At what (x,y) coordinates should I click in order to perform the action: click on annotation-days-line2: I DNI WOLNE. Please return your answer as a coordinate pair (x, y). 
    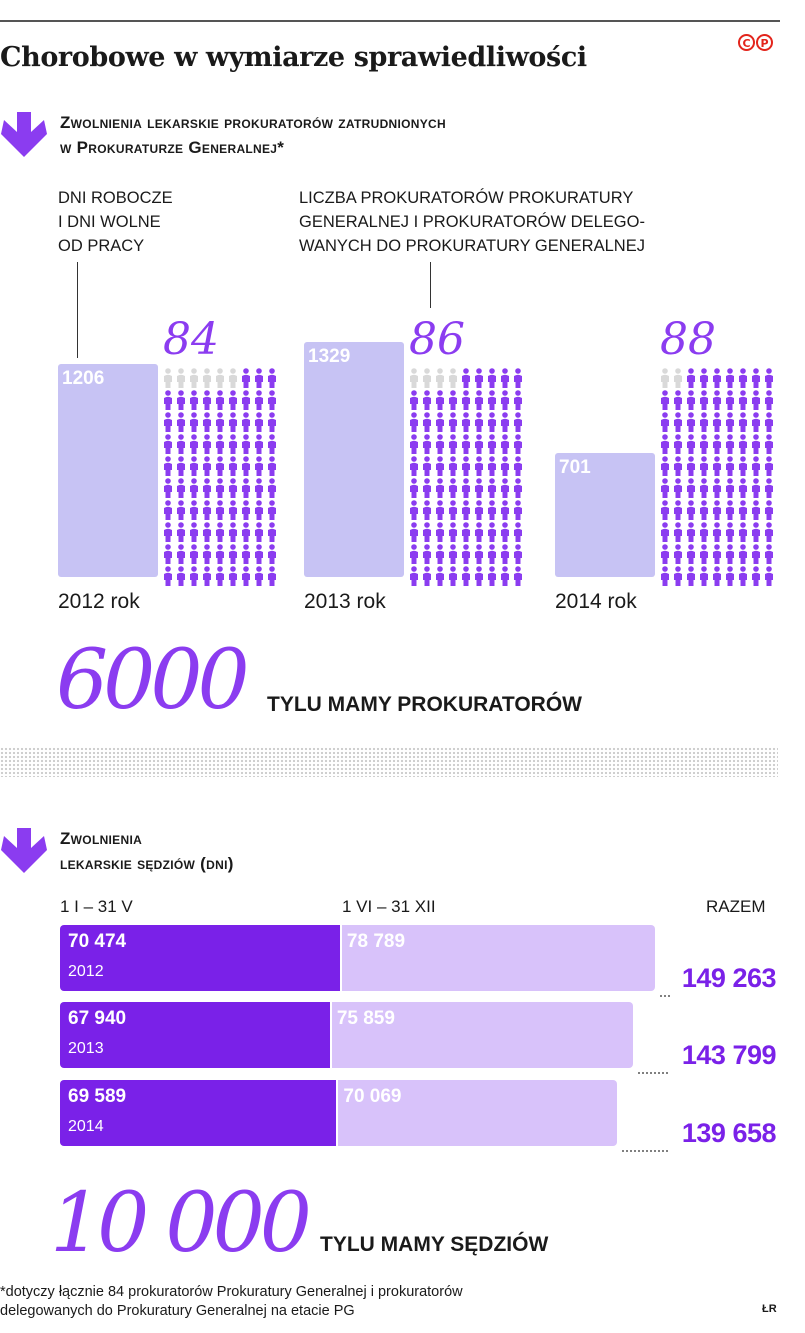
    Looking at the image, I should click on (109, 222).